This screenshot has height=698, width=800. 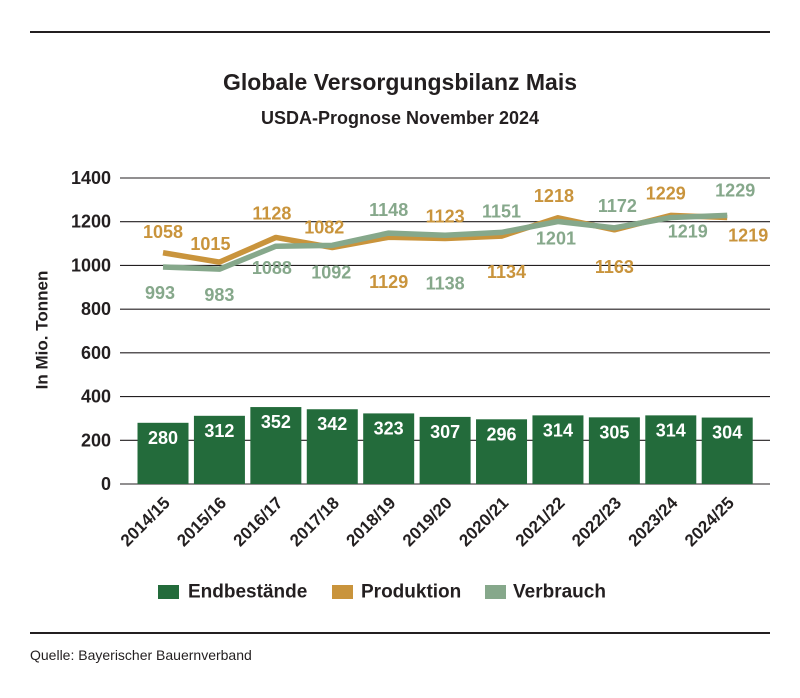 What do you see at coordinates (388, 210) in the screenshot?
I see `point-label-verbrauch: 1148` at bounding box center [388, 210].